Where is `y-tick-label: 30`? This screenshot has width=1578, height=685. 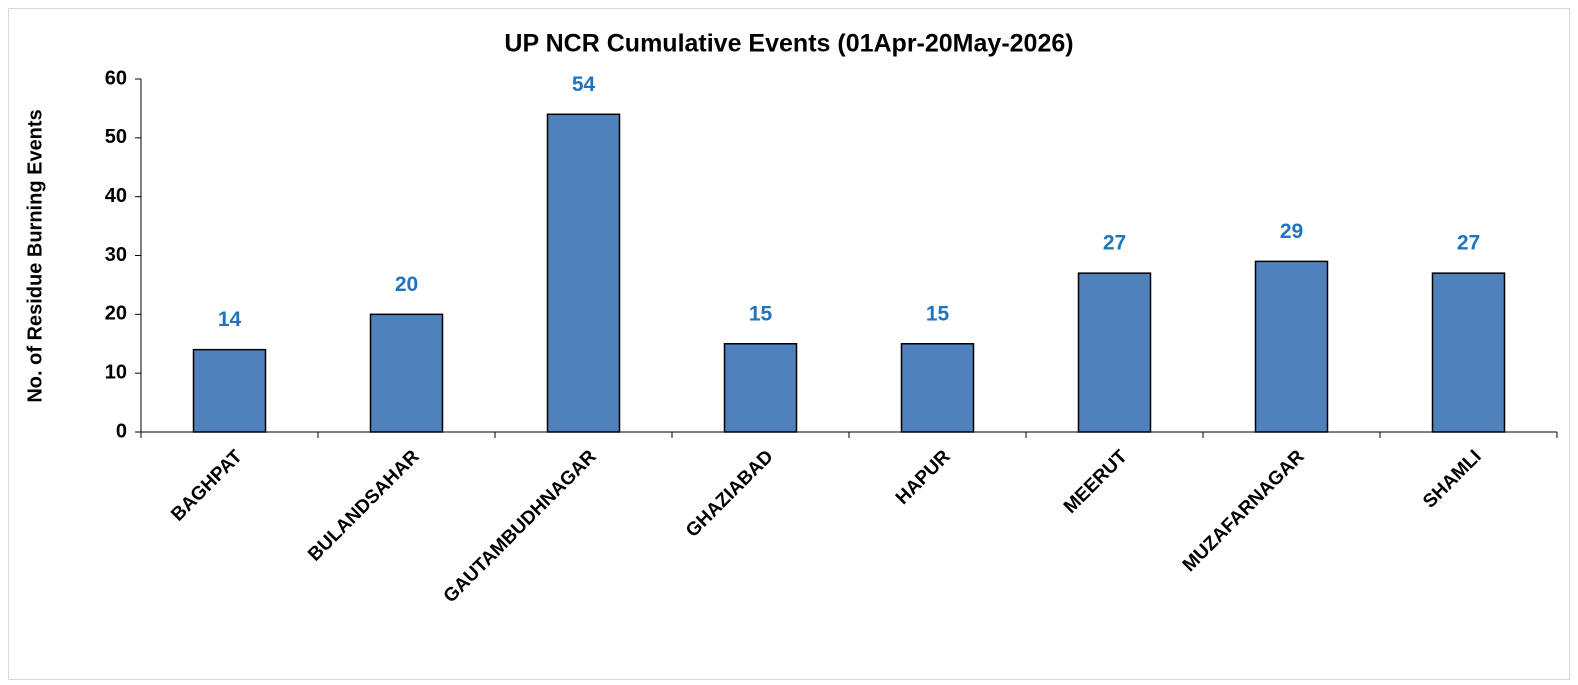
y-tick-label: 30 is located at coordinates (116, 255).